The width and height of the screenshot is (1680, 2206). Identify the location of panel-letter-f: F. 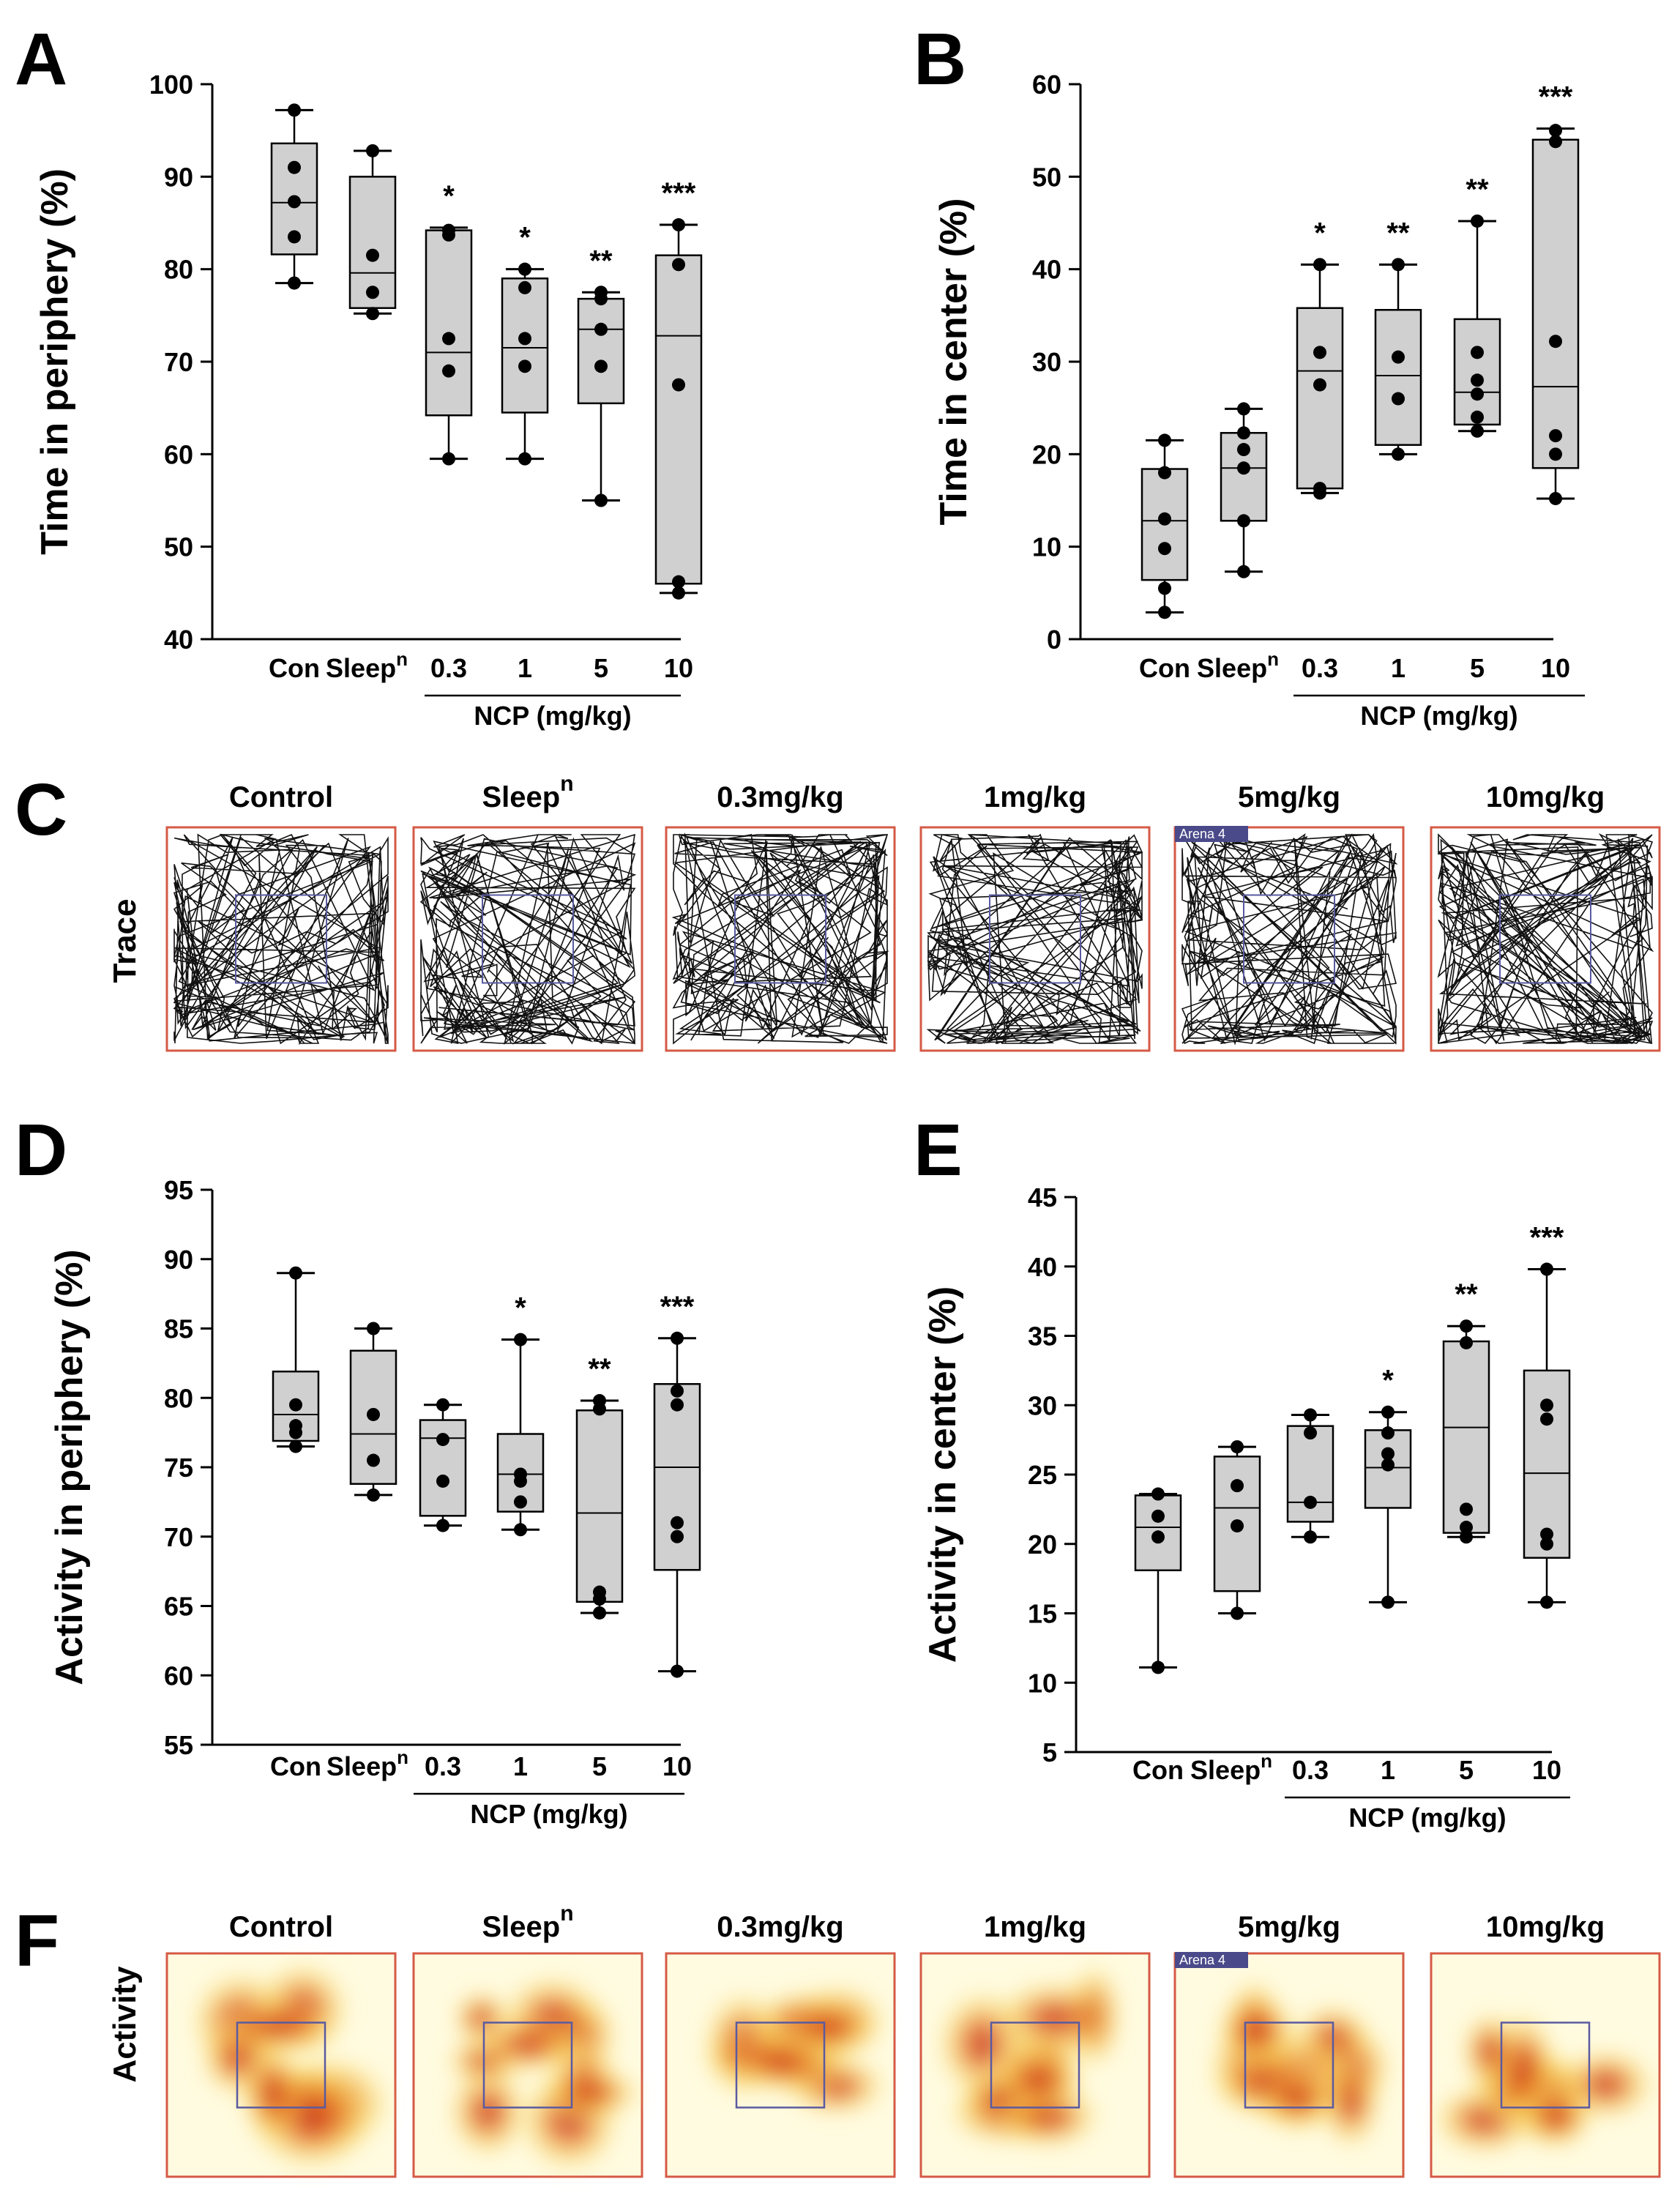
(37, 1941).